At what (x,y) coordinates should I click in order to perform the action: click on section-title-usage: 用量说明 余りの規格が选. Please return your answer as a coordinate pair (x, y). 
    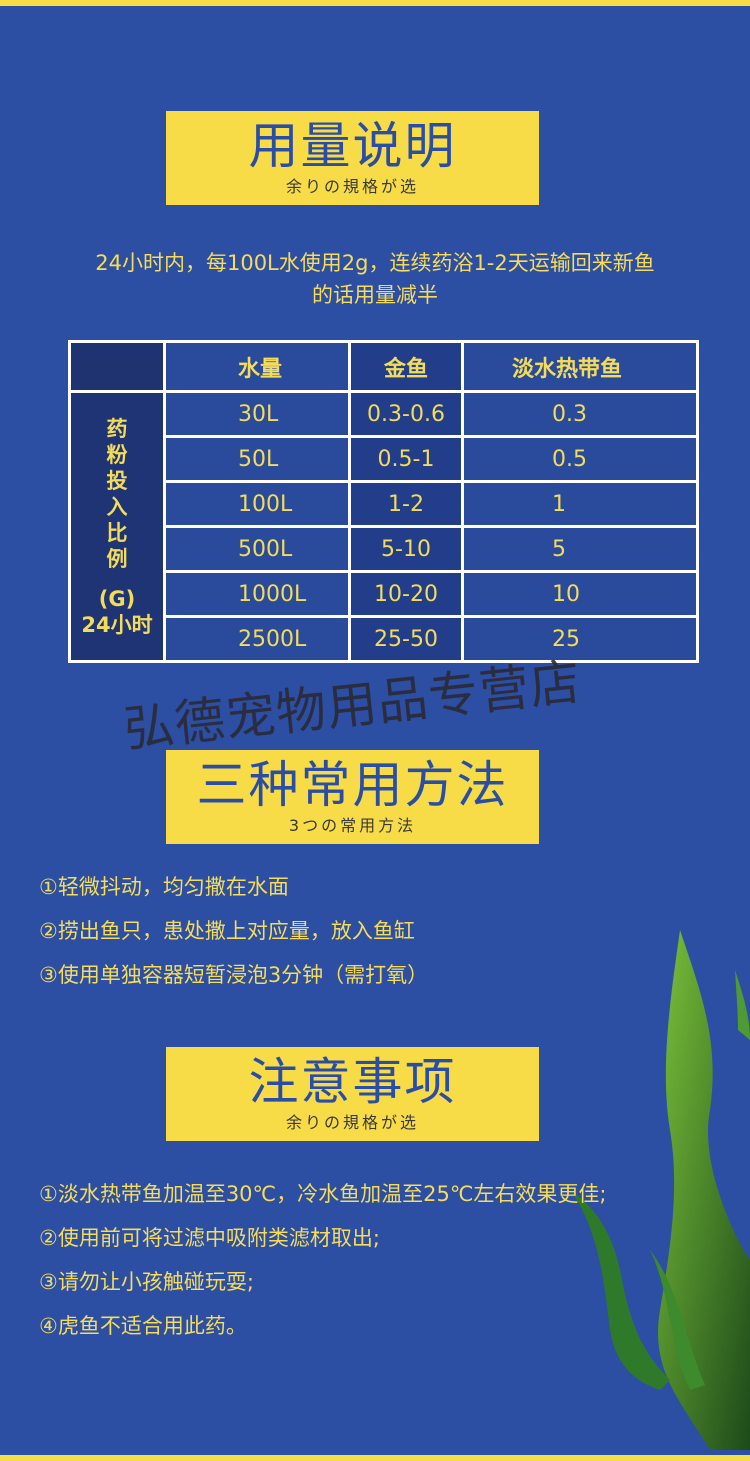
    Looking at the image, I should click on (352, 158).